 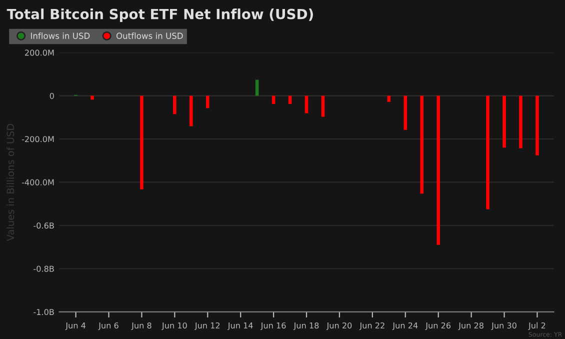 What do you see at coordinates (108, 326) in the screenshot?
I see `x-tick-label: Jun 6` at bounding box center [108, 326].